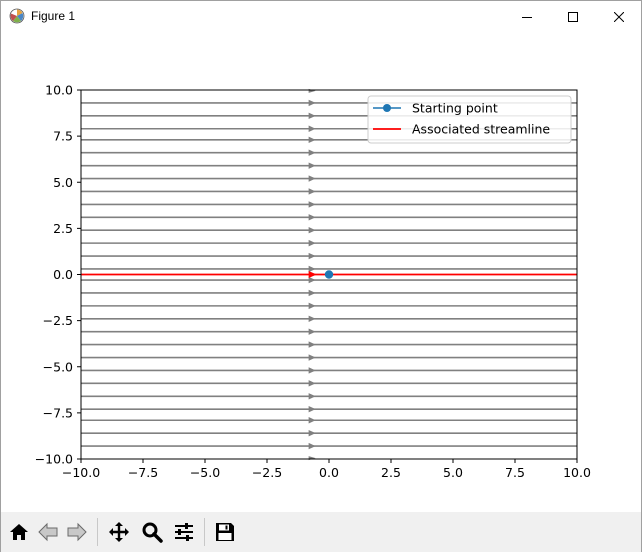  Describe the element at coordinates (54, 459) in the screenshot. I see `y-tick-label: −10.0` at that location.